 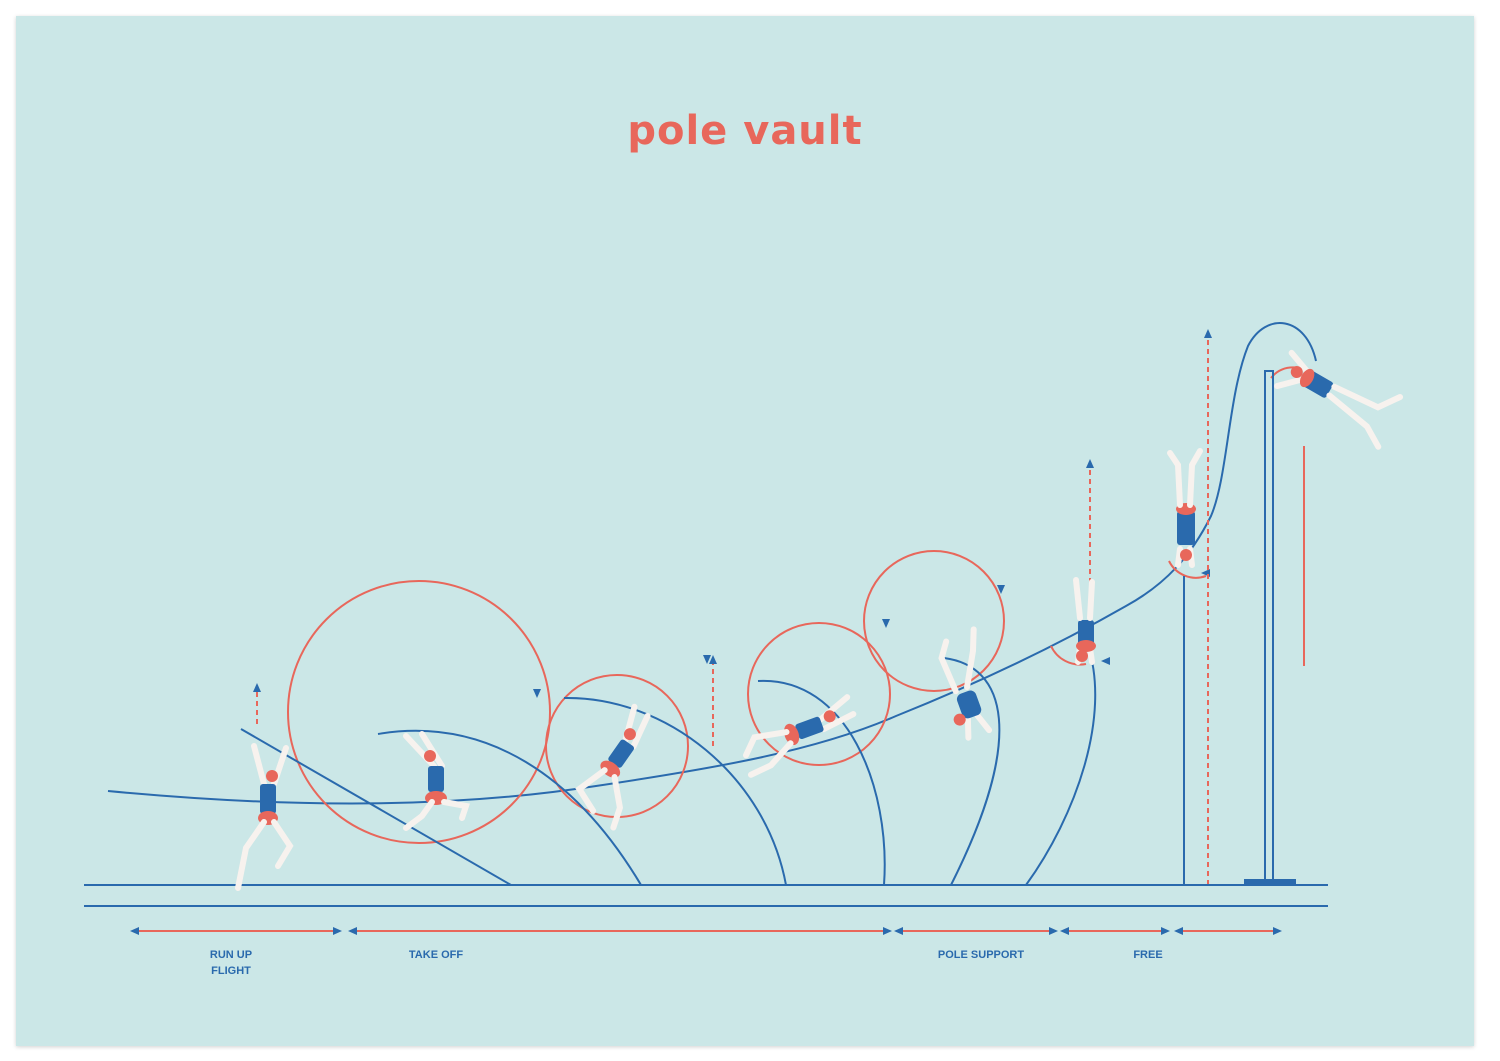 What do you see at coordinates (706, 895) in the screenshot?
I see `runway` at bounding box center [706, 895].